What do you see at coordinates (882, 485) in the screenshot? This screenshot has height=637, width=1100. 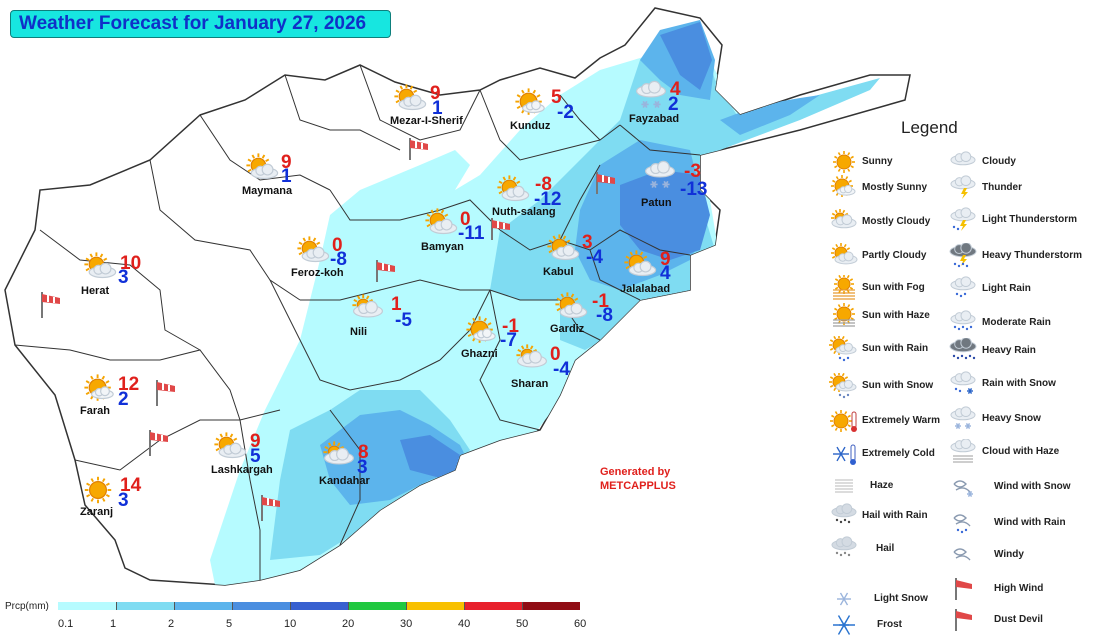 I see `legend-label: Haze` at bounding box center [882, 485].